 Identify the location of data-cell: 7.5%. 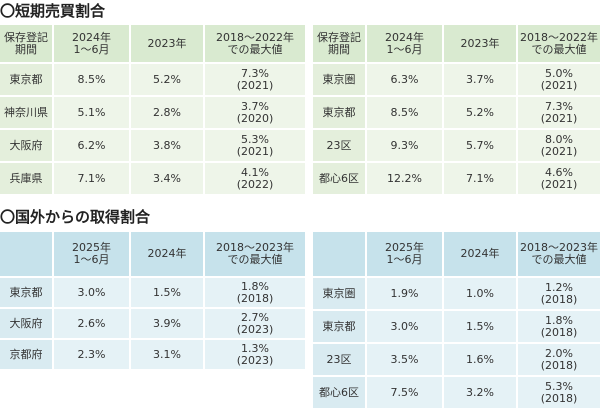
(404, 392).